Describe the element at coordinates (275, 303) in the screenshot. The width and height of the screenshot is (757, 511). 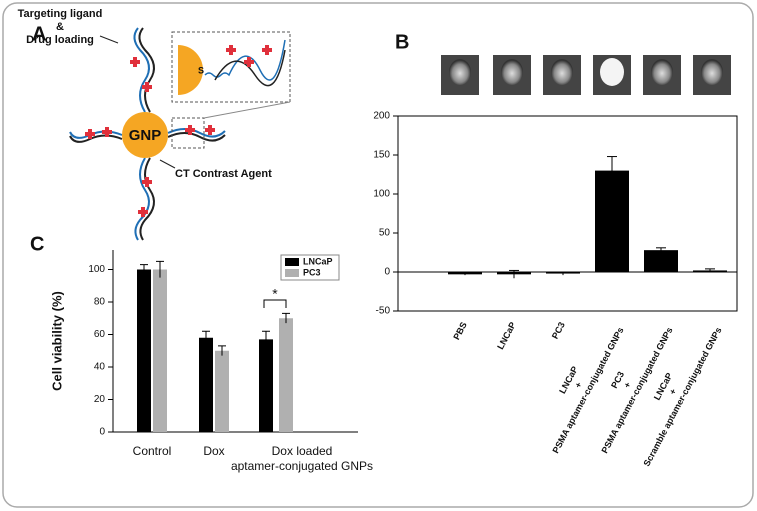
I see `significance-bracket` at that location.